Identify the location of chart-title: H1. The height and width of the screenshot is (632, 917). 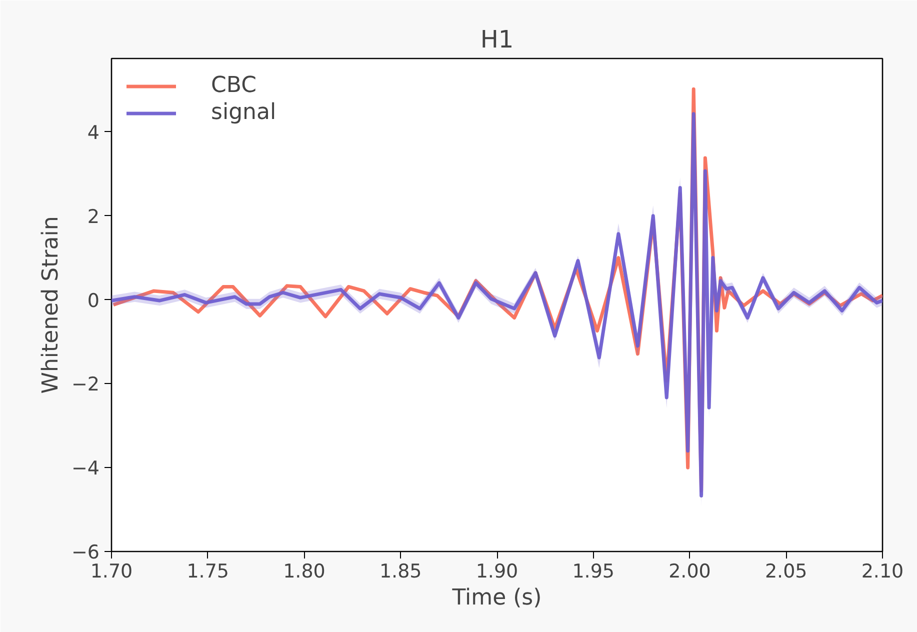
(497, 40).